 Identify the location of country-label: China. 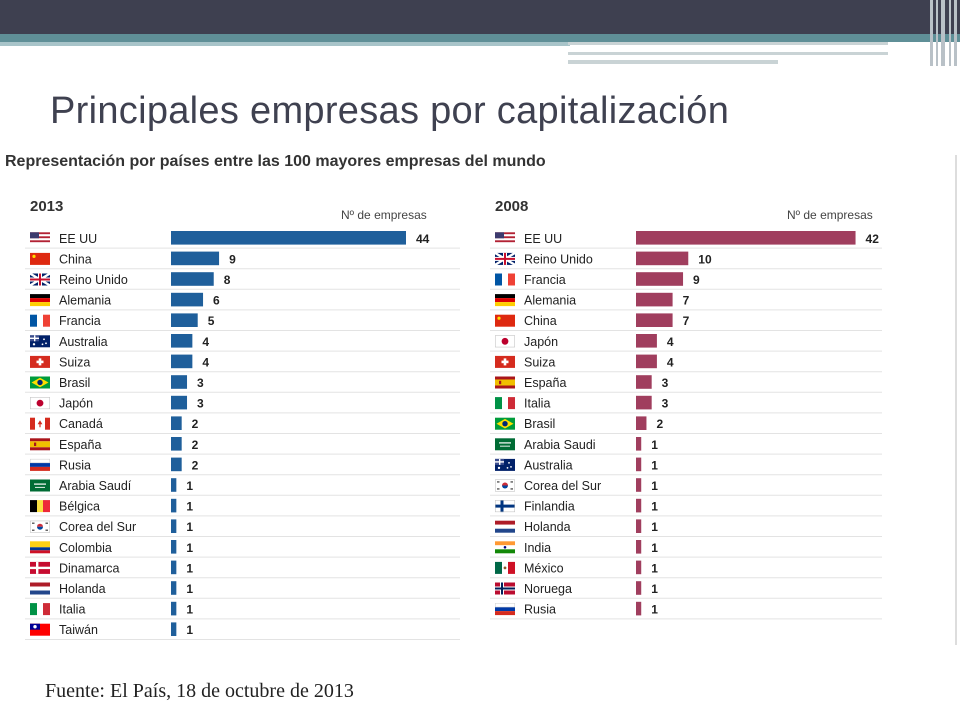
(540, 321).